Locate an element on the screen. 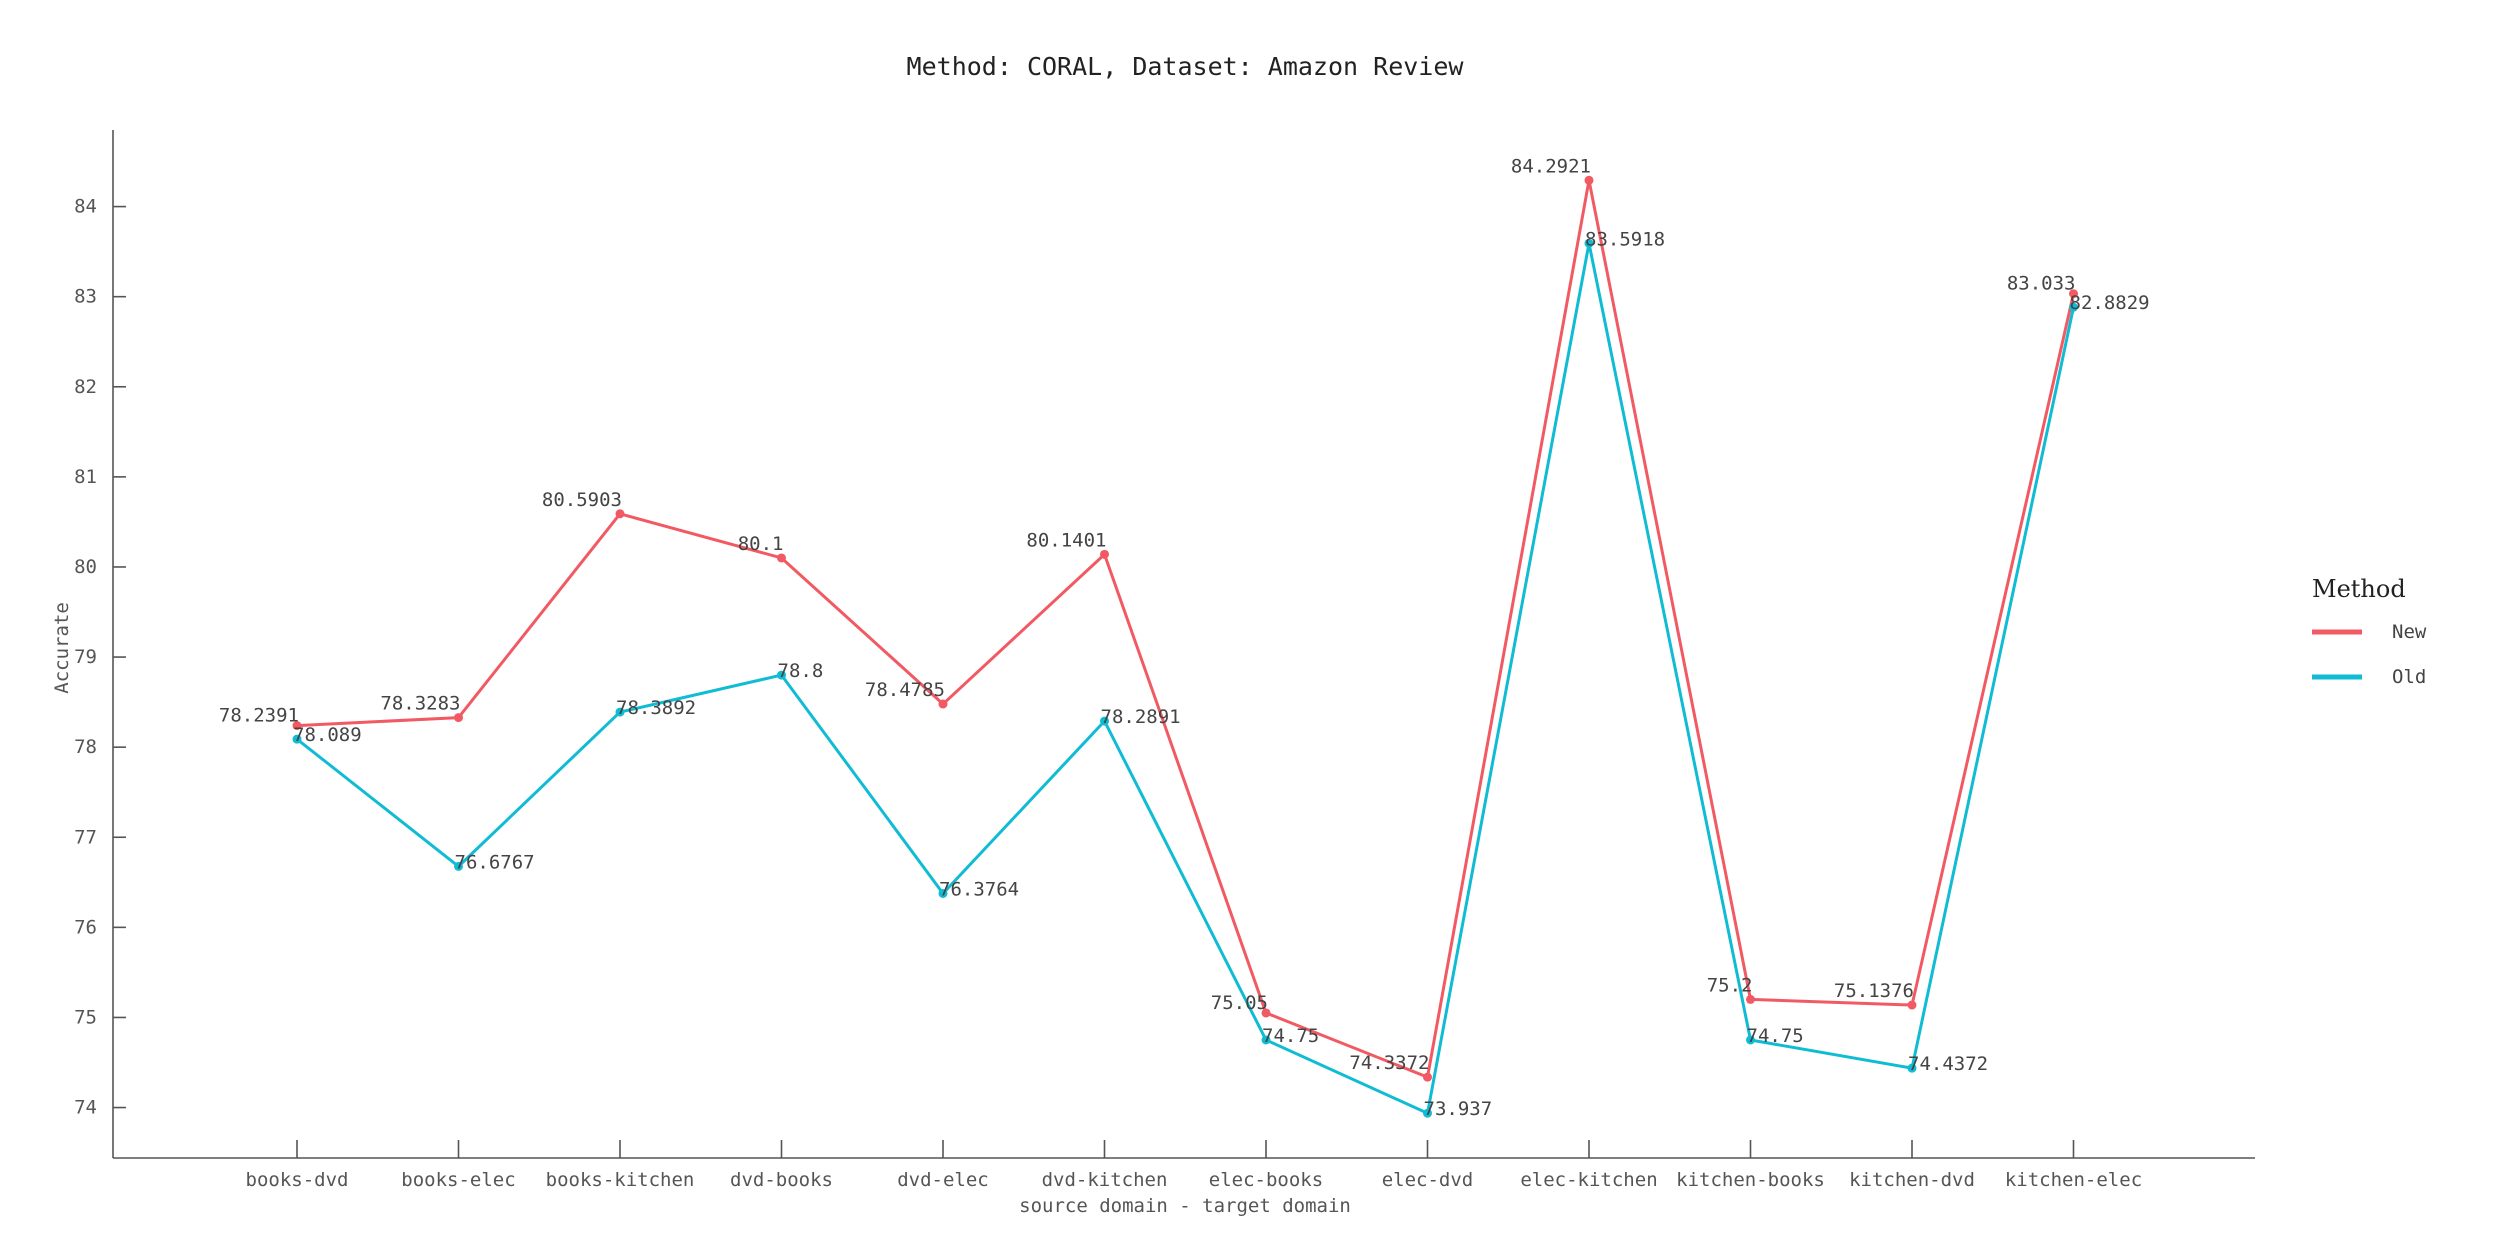 Image resolution: width=2500 pixels, height=1250 pixels. data-label-new: 78.3283 is located at coordinates (420, 704).